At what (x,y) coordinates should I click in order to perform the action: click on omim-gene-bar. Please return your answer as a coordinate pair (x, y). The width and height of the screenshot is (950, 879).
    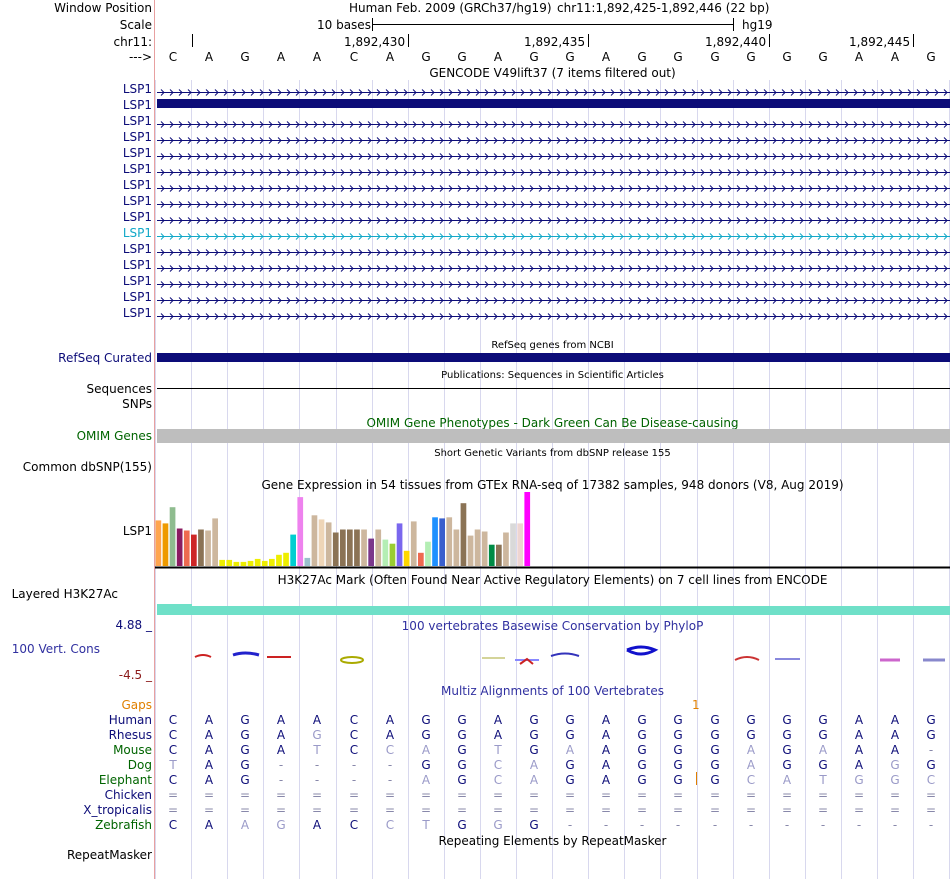
    Looking at the image, I should click on (553, 436).